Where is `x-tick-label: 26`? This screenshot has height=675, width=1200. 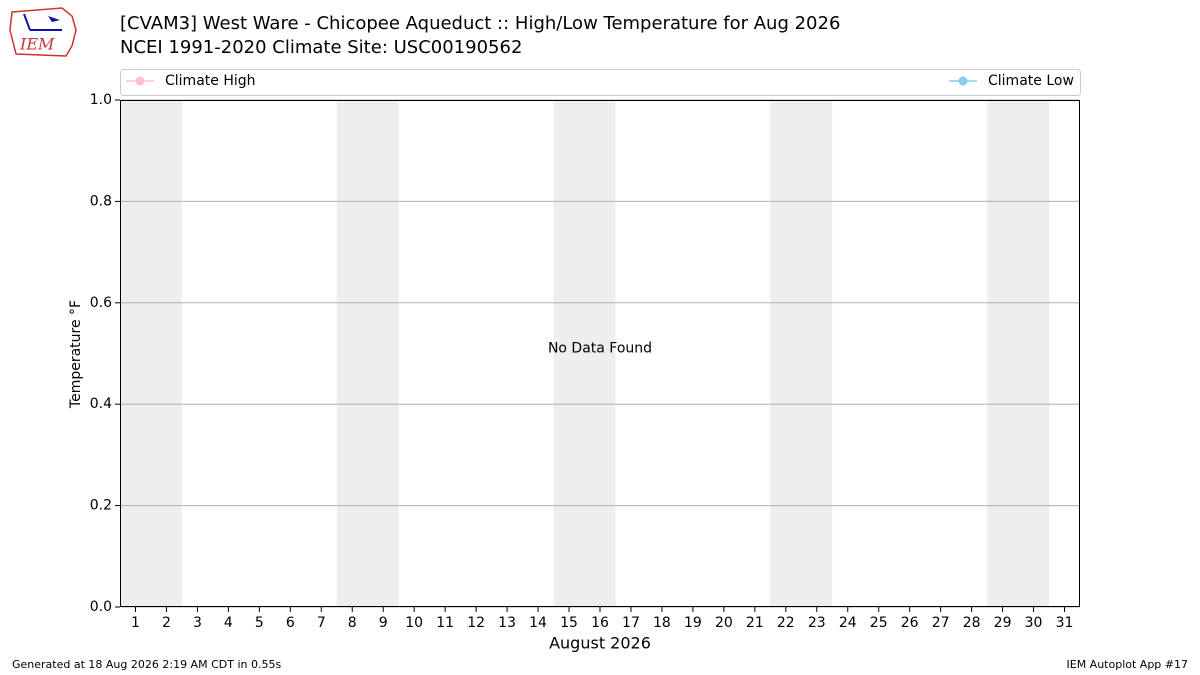 x-tick-label: 26 is located at coordinates (910, 623).